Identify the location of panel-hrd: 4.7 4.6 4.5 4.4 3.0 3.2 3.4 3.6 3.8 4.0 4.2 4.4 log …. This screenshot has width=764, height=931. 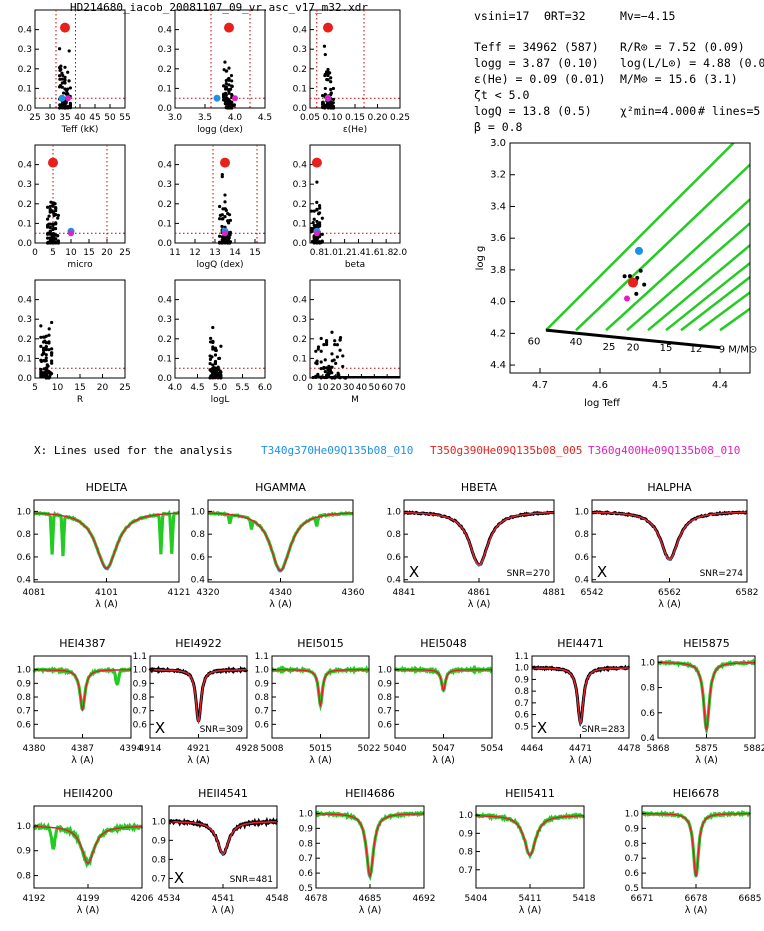
(616, 273).